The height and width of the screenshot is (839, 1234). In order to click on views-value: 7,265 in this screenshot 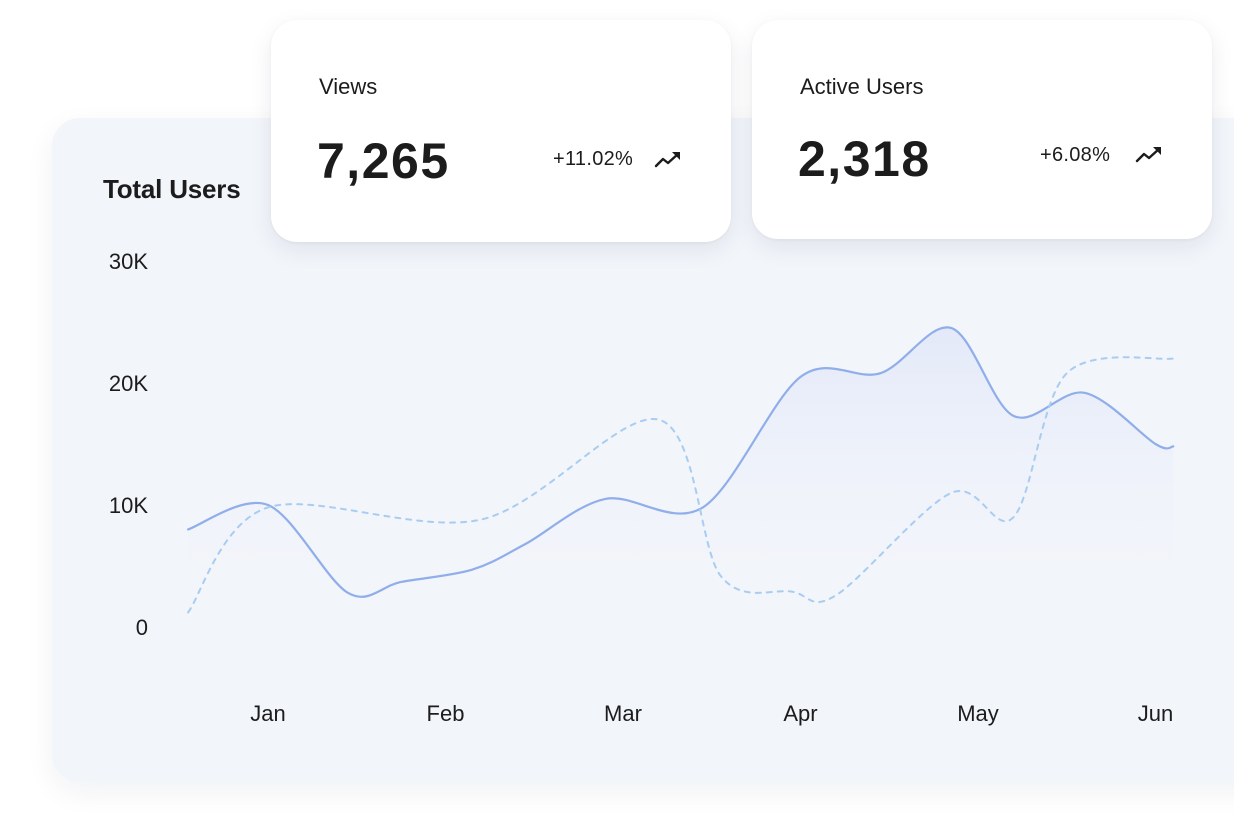, I will do `click(383, 161)`.